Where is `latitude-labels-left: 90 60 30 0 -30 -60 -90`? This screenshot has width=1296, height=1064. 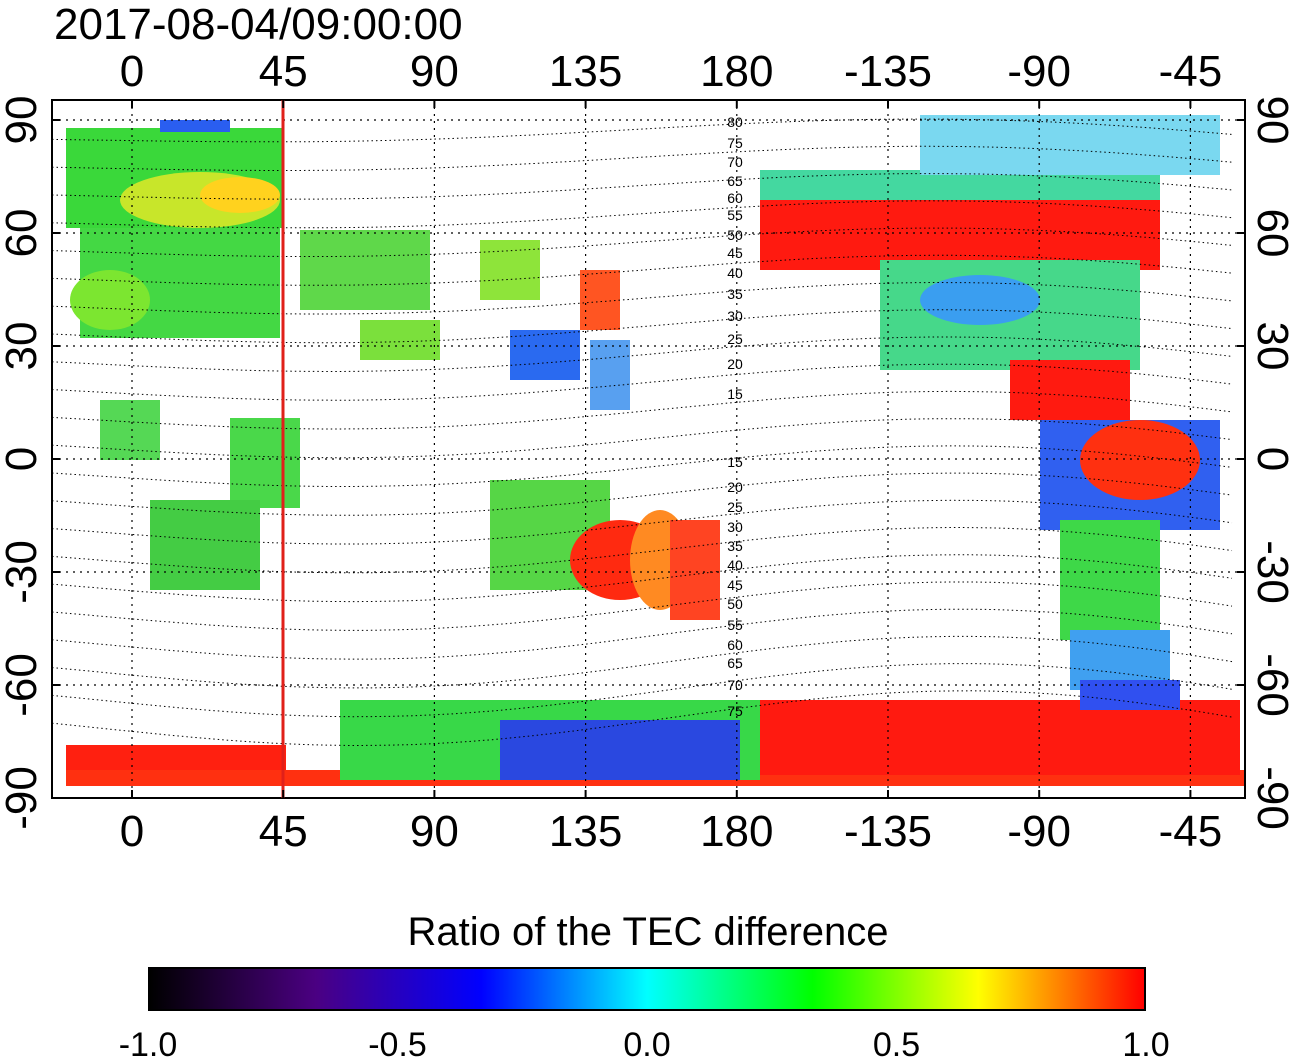
latitude-labels-left: 90 60 30 0 -30 -60 -90 is located at coordinates (23, 463).